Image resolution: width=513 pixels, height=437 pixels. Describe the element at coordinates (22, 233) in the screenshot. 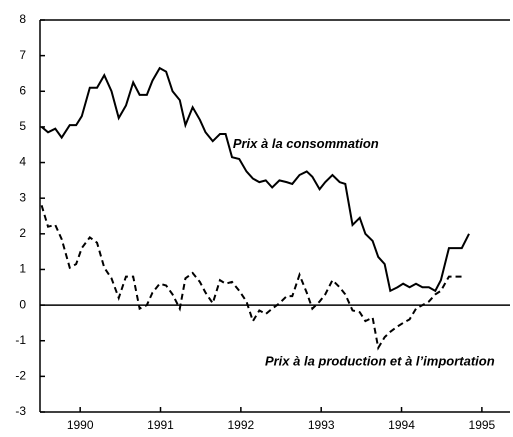

I see `y-tick-label: 2` at that location.